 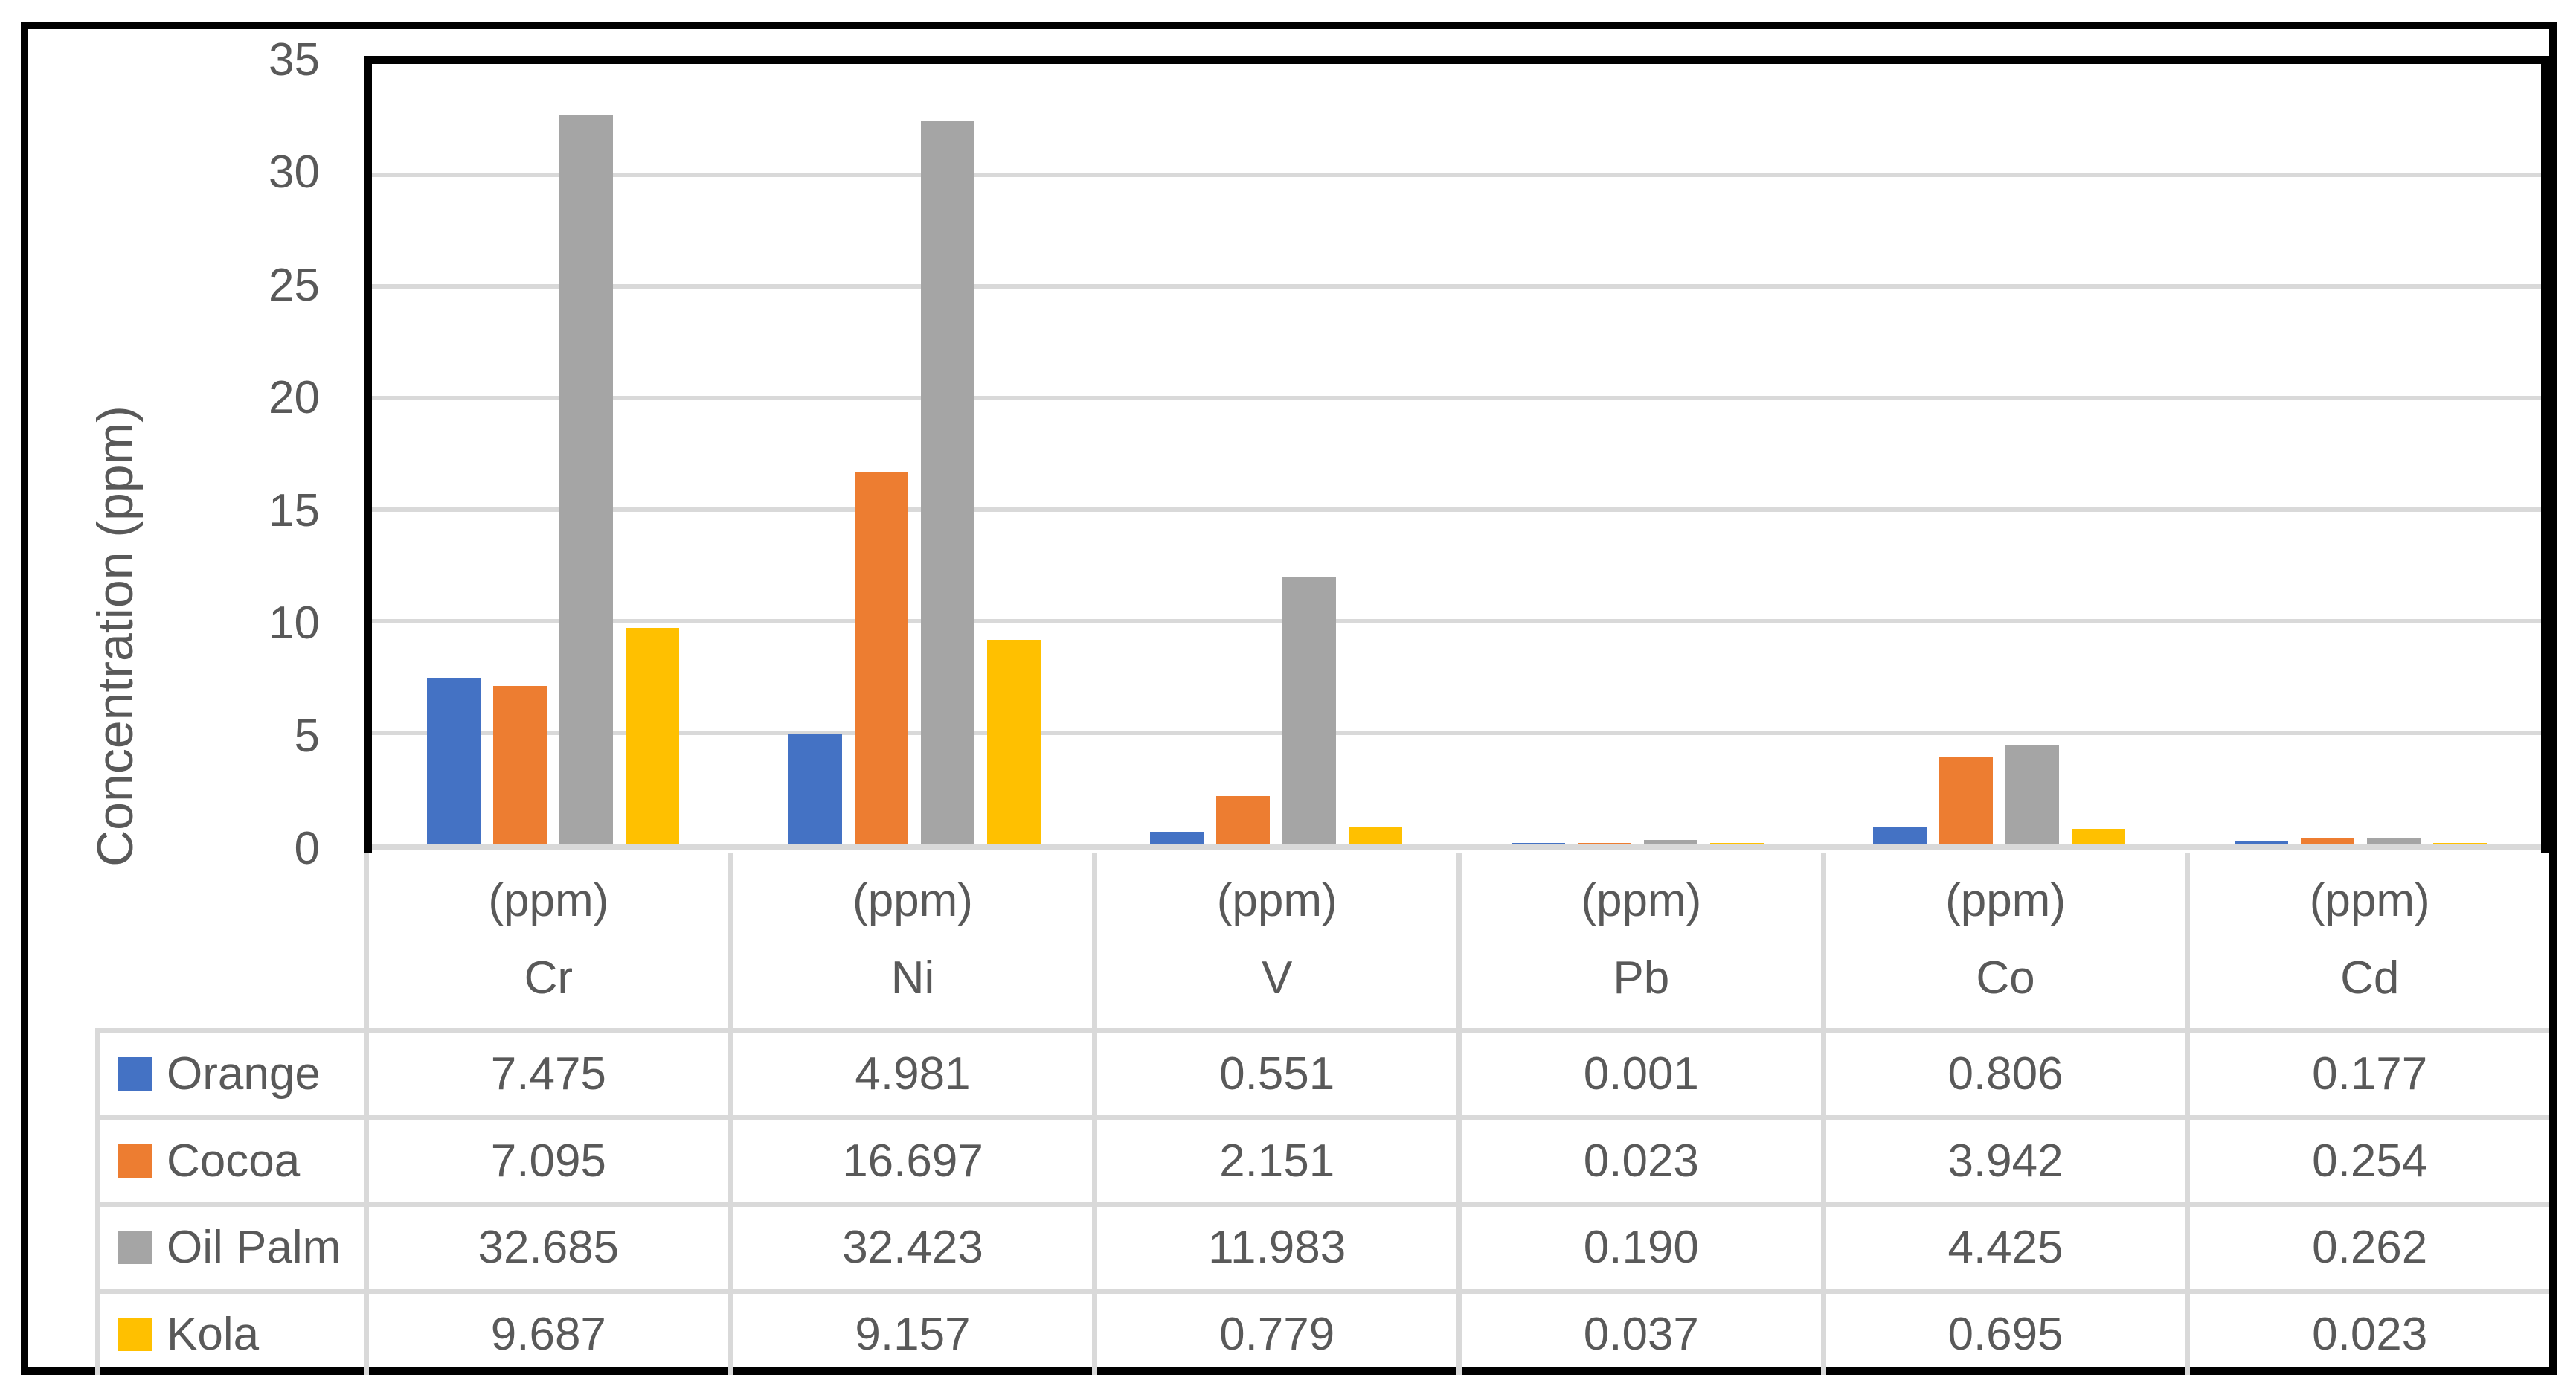 What do you see at coordinates (1966, 800) in the screenshot?
I see `bar-cocoa-co` at bounding box center [1966, 800].